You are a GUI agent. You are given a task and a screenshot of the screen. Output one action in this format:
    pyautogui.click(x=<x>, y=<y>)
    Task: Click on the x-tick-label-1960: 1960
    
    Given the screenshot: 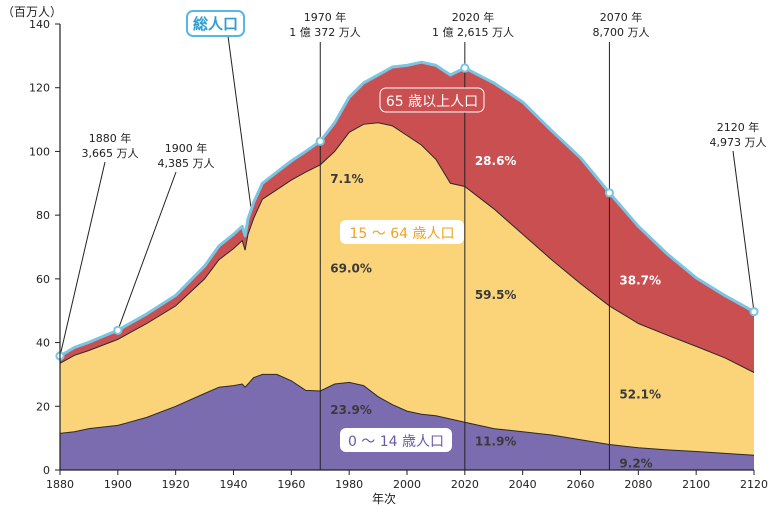 What is the action you would take?
    pyautogui.click(x=291, y=484)
    